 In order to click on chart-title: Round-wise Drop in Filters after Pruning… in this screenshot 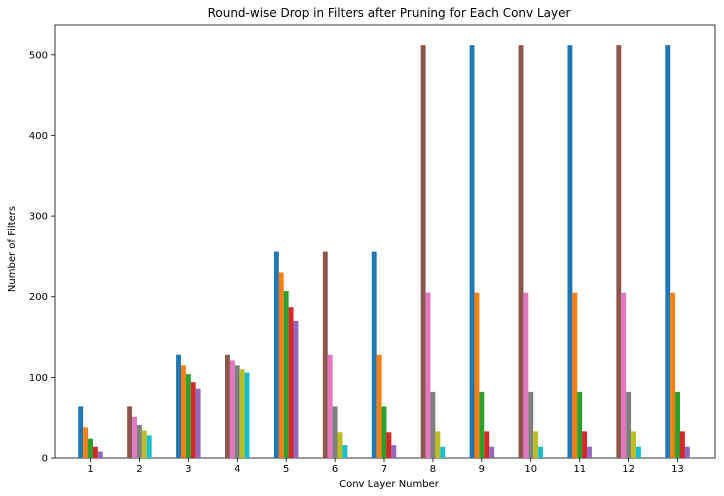, I will do `click(389, 13)`.